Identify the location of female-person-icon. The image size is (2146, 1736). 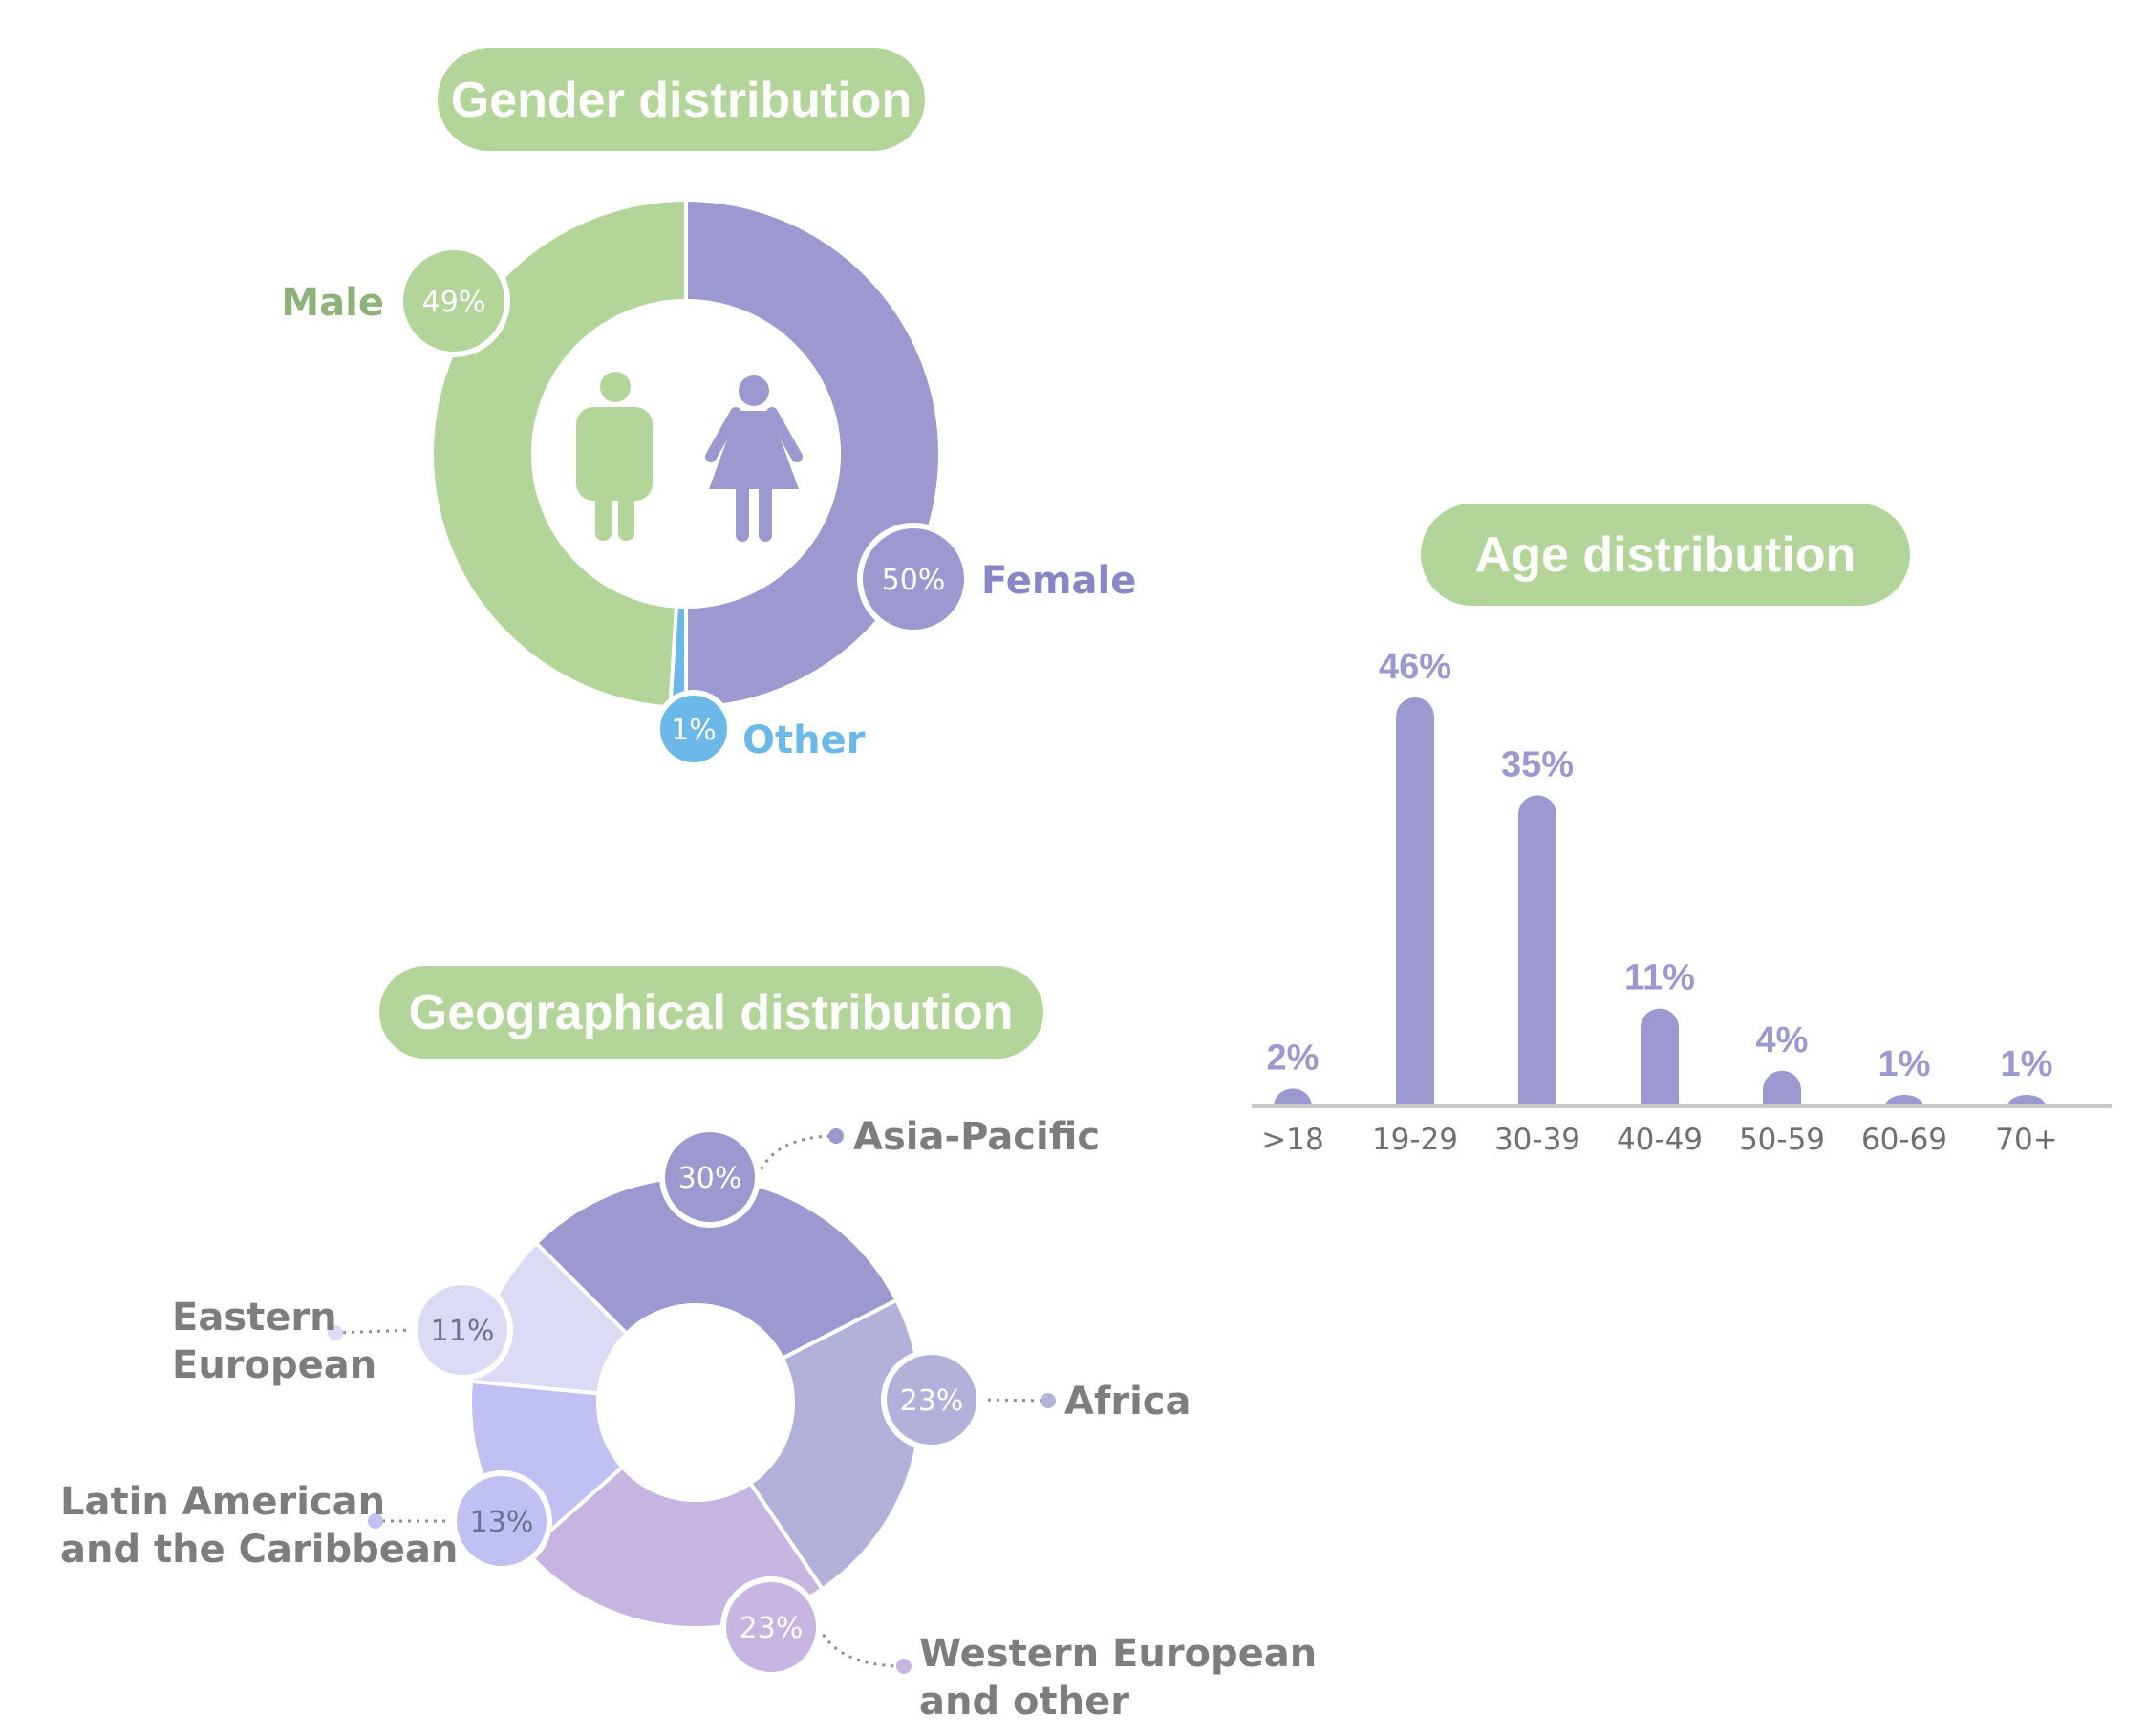
(754, 458).